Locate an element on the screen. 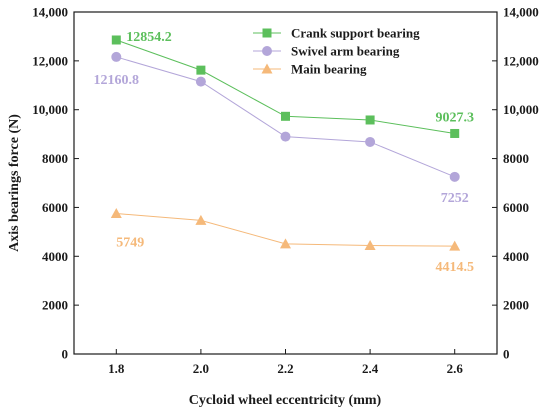 Image resolution: width=550 pixels, height=411 pixels. legend-item-0: Crank support bearing is located at coordinates (336, 33).